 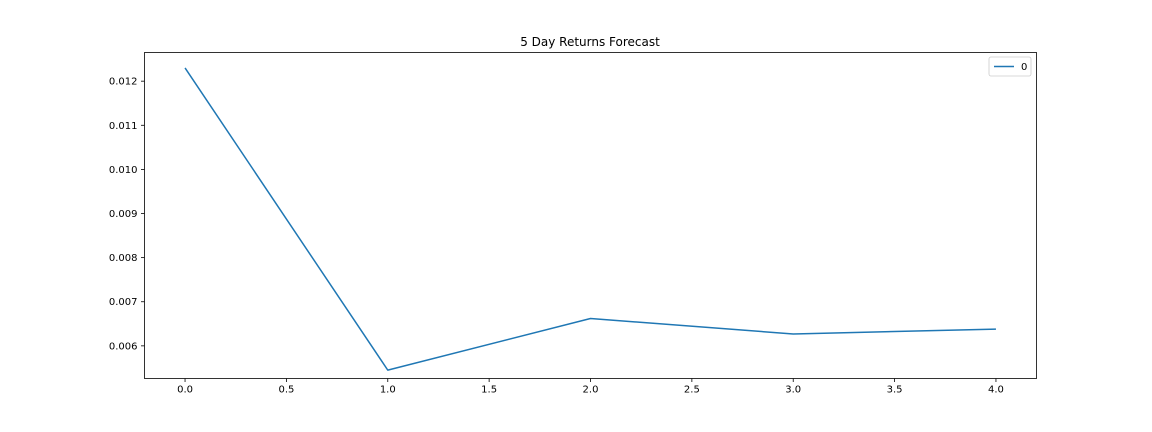 What do you see at coordinates (123, 170) in the screenshot?
I see `y-tick-label: 0.010` at bounding box center [123, 170].